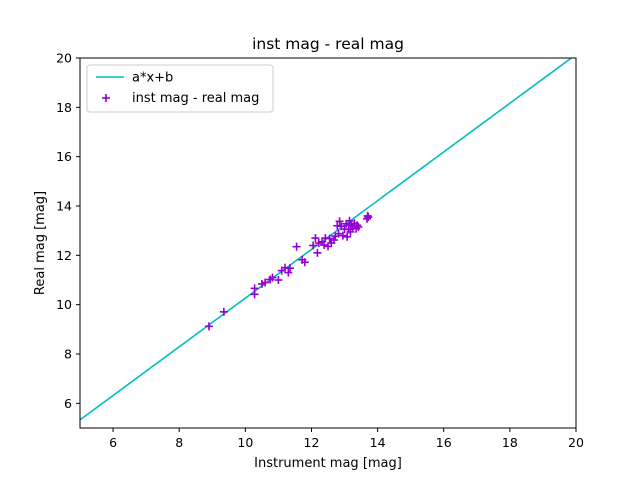 Image resolution: width=640 pixels, height=480 pixels. I want to click on x-tick-label: 8, so click(179, 442).